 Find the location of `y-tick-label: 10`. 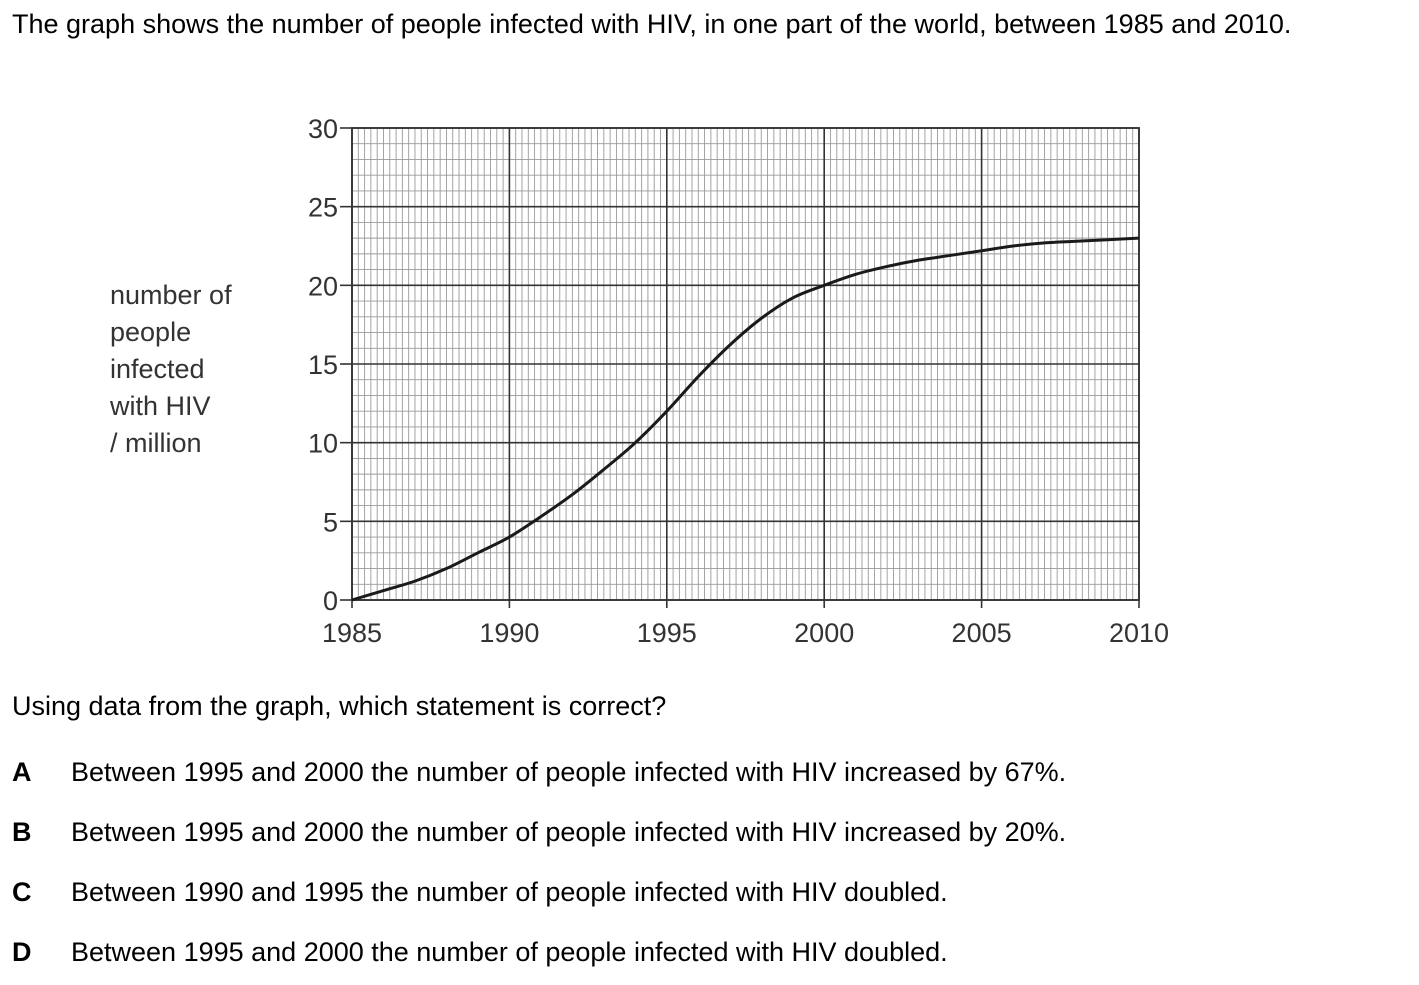

y-tick-label: 10 is located at coordinates (323, 444).